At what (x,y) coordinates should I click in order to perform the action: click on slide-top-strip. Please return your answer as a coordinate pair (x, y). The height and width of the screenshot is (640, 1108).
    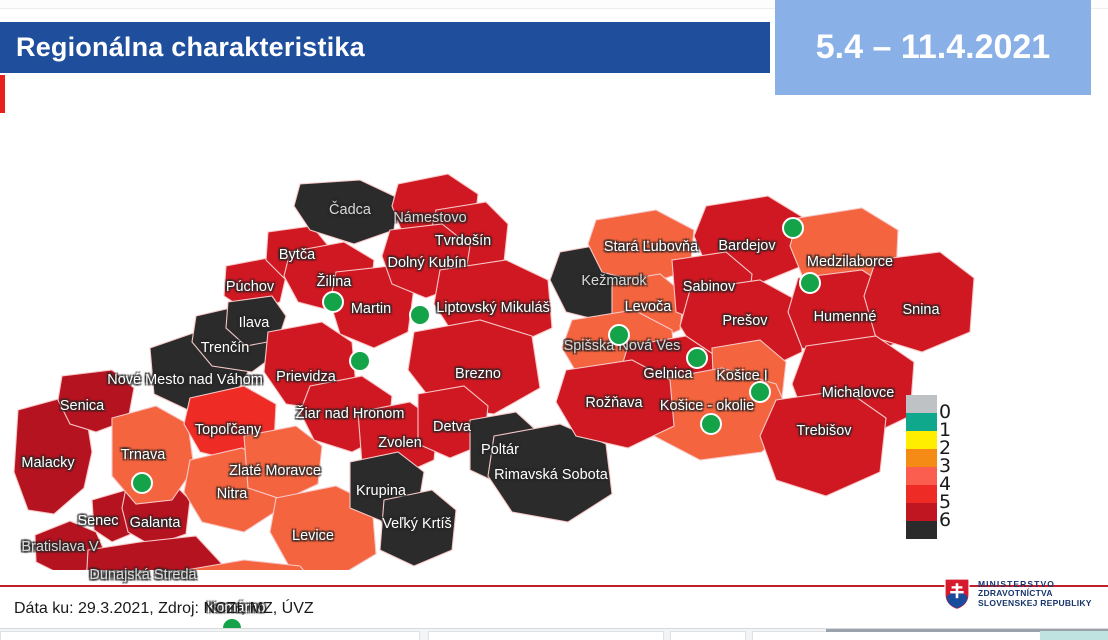
    Looking at the image, I should click on (554, 4).